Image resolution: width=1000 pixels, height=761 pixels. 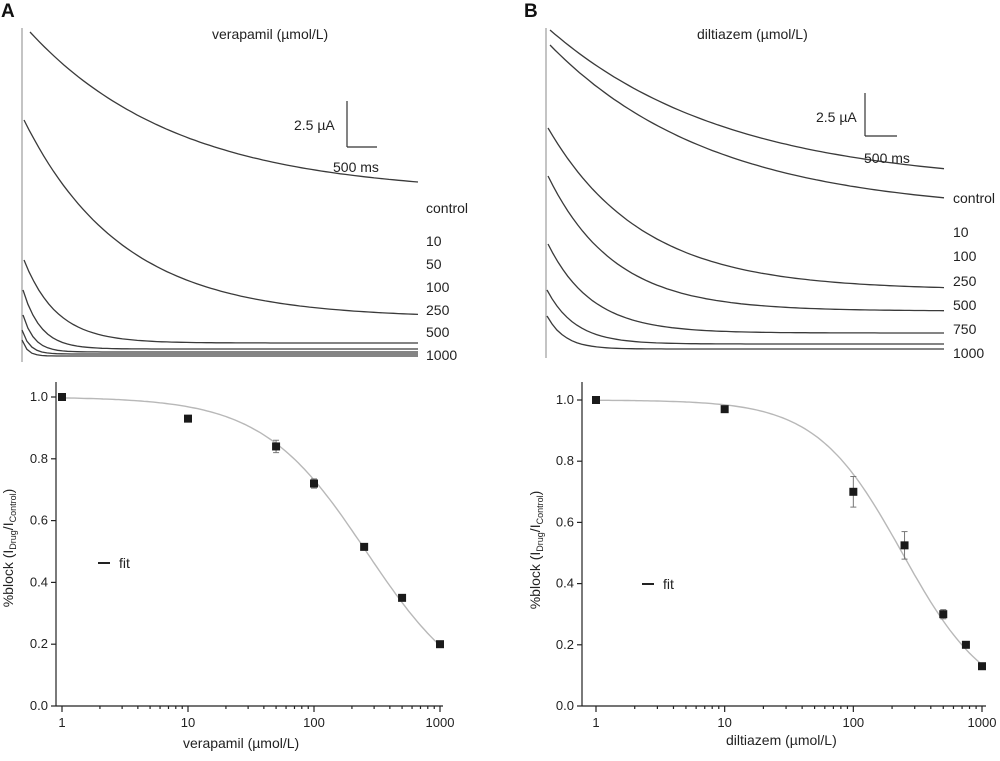 What do you see at coordinates (241, 743) in the screenshot?
I see `panel-a-x-label: verapamil (µmol/L)` at bounding box center [241, 743].